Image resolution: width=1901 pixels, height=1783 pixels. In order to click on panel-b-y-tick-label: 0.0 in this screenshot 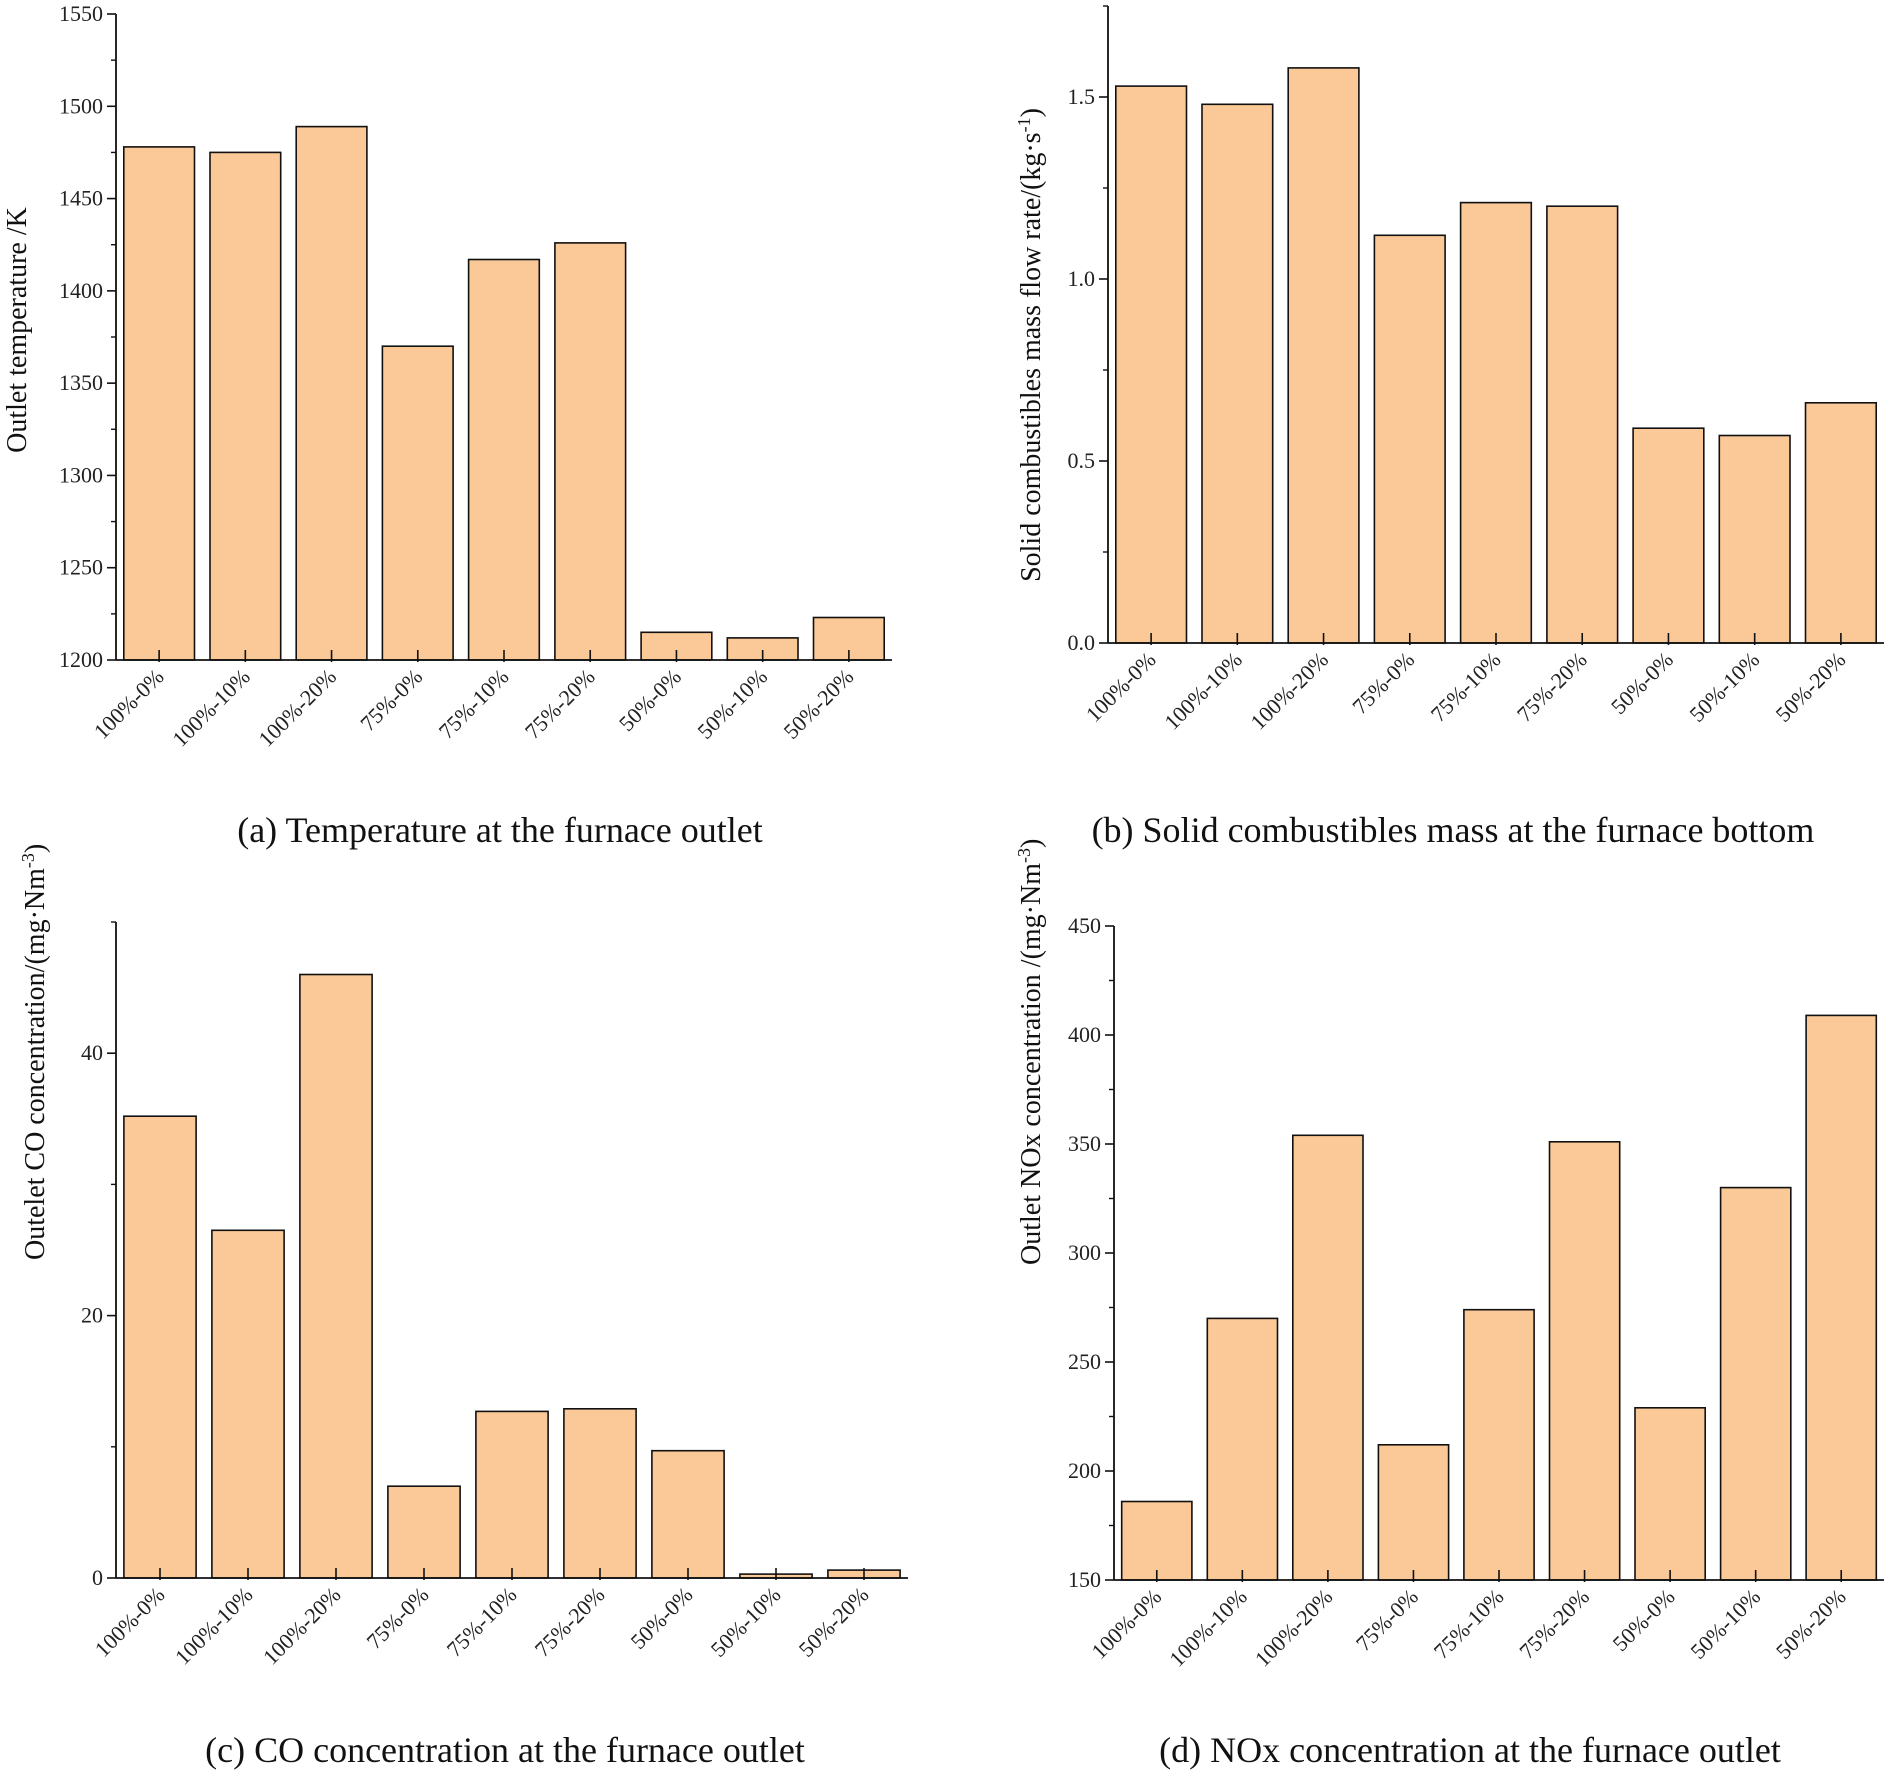, I will do `click(1082, 642)`.